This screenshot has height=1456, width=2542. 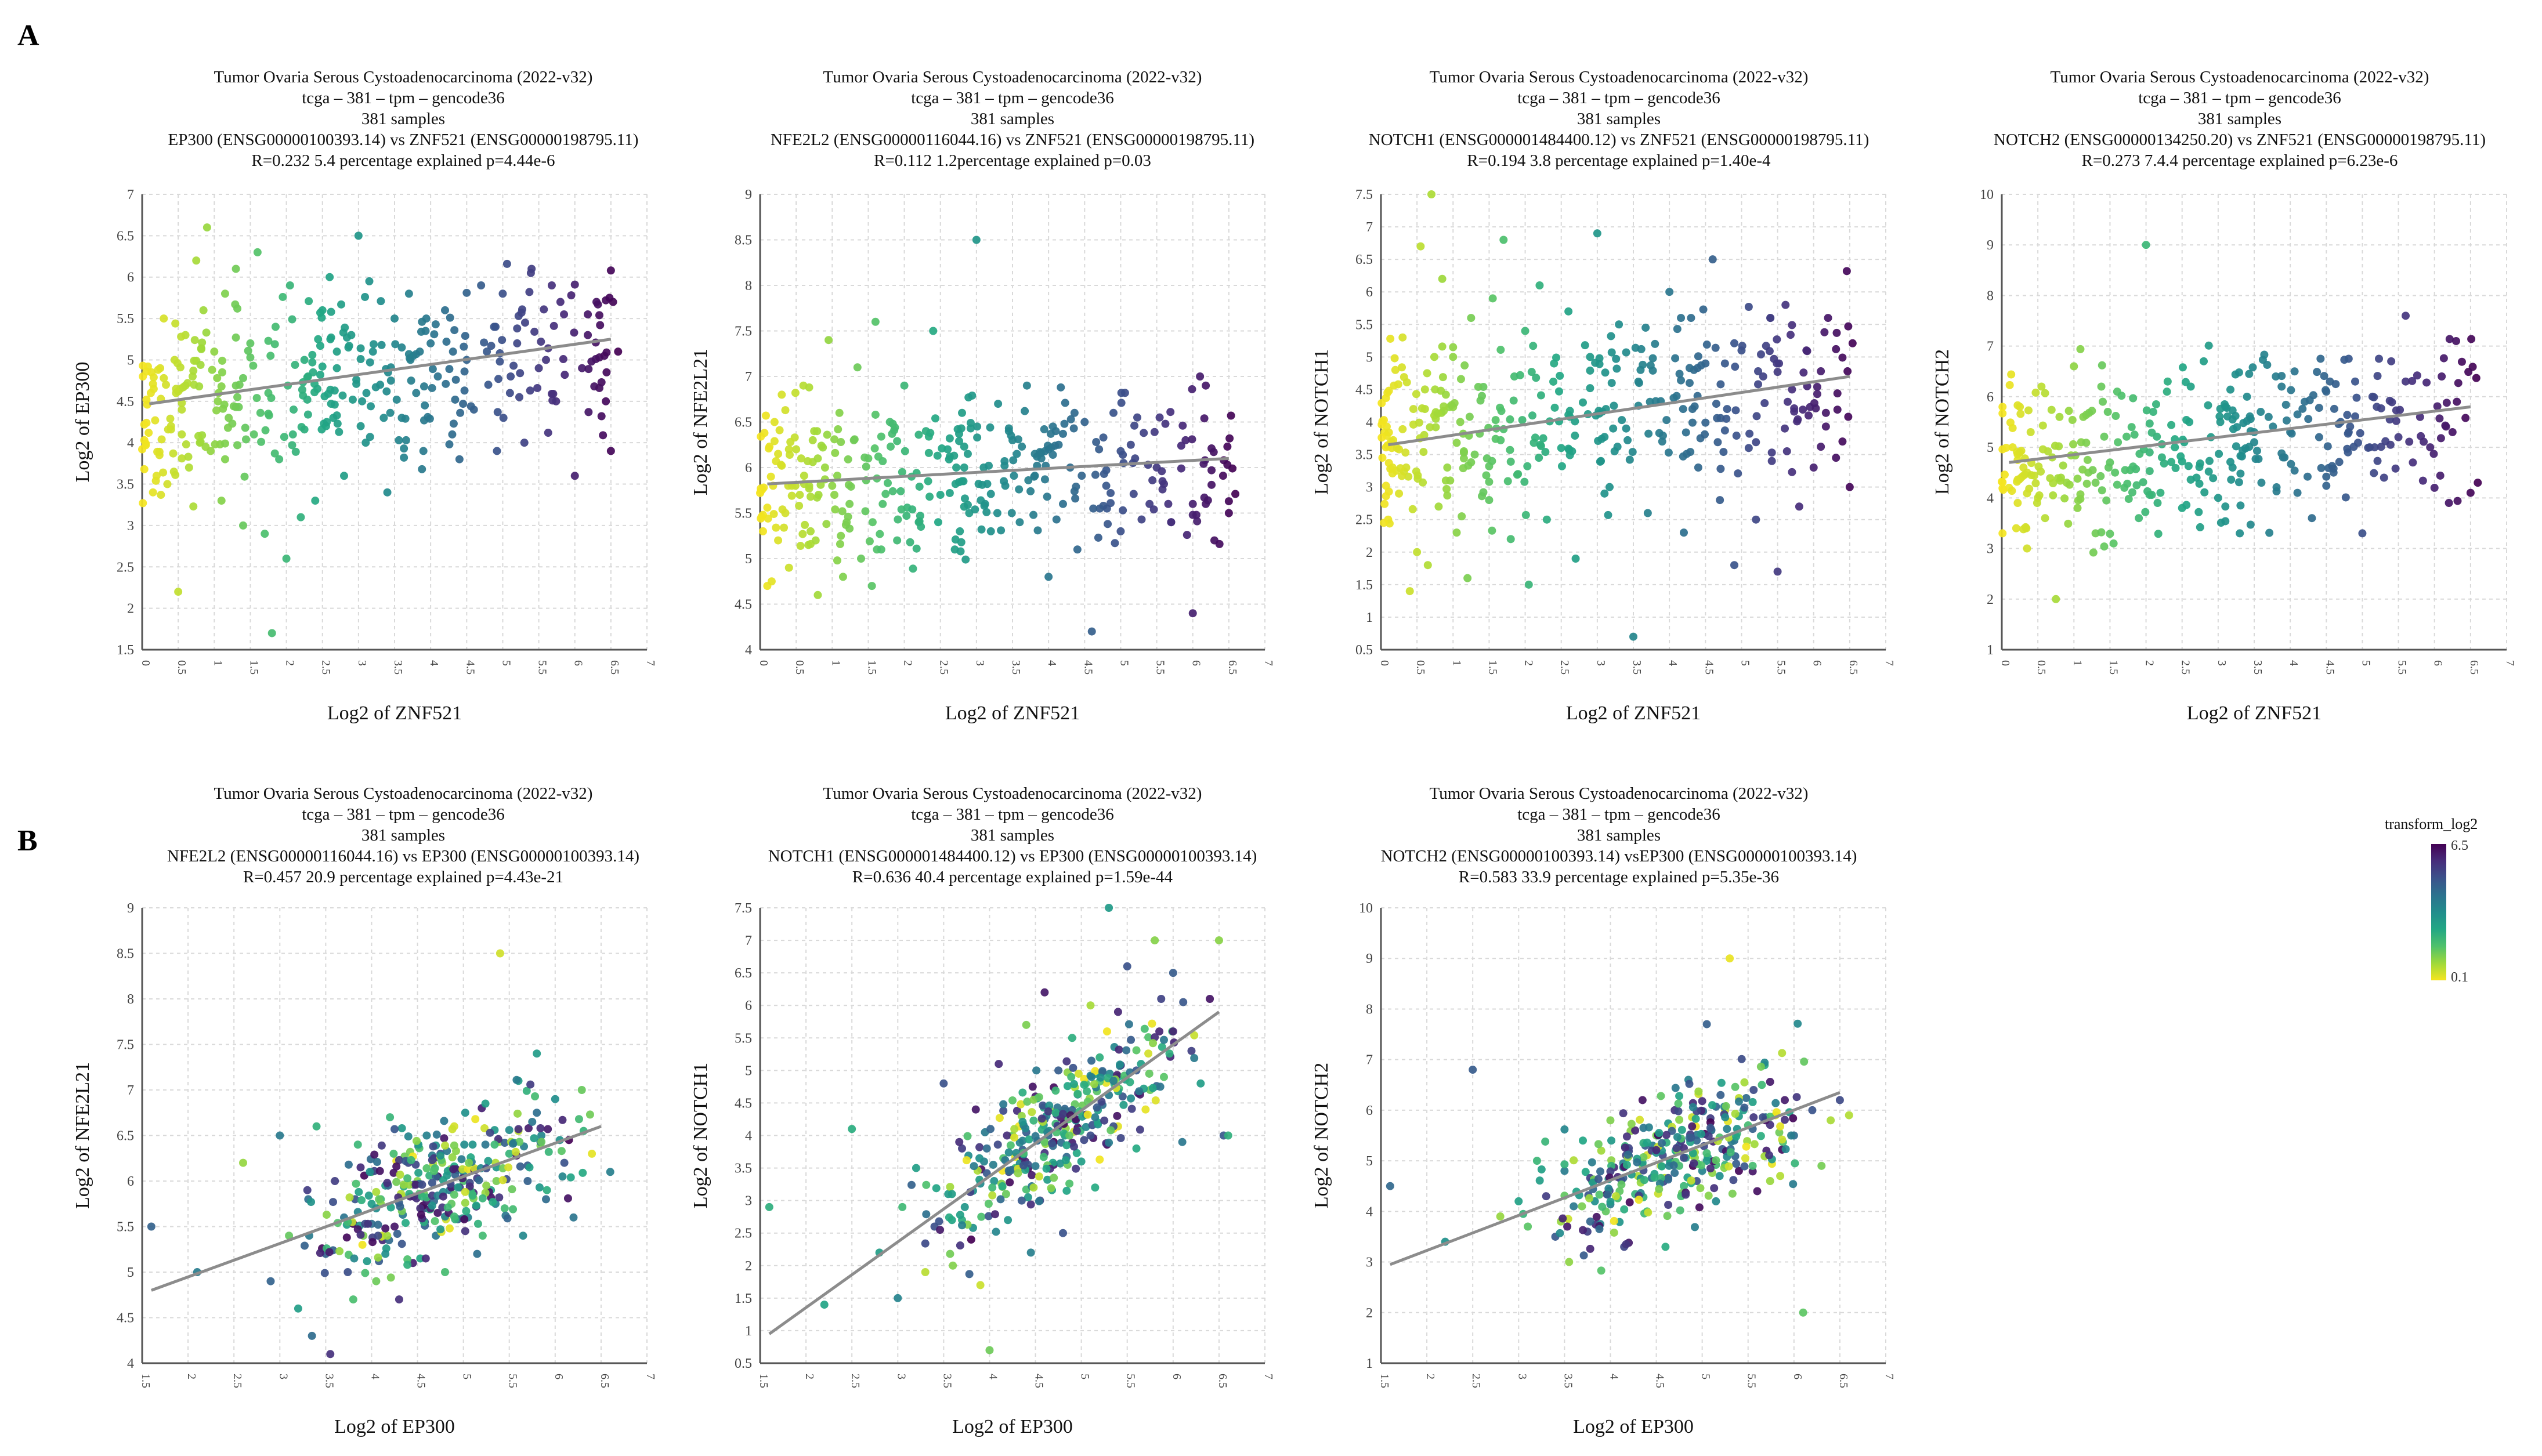 I want to click on y-tick-label: 9, so click(x=1990, y=245).